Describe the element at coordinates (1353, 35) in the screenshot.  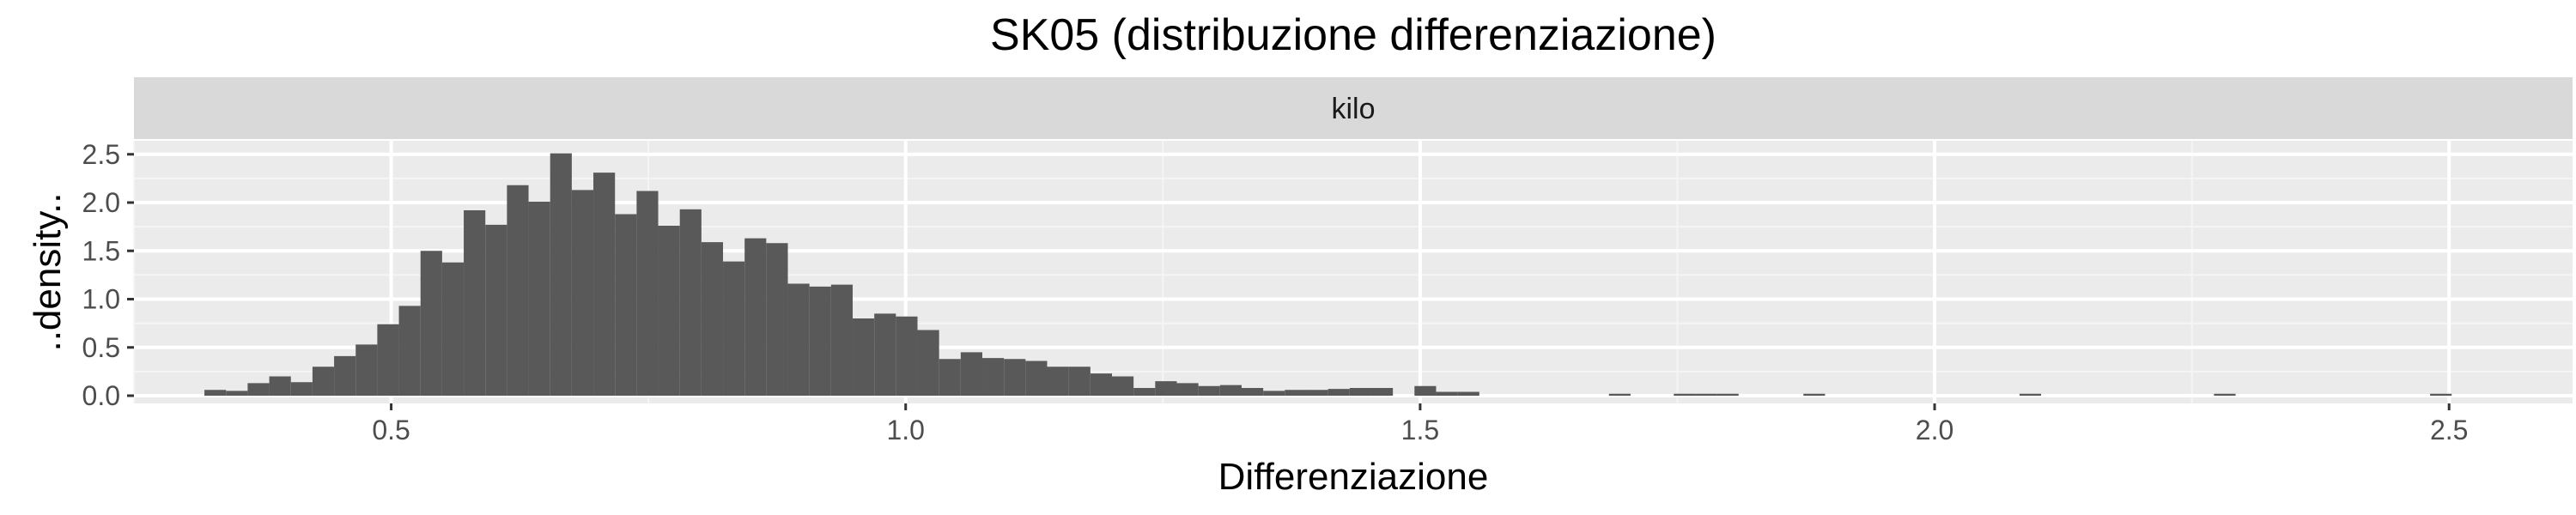
I see `chart-title: SK05 (distribuzione differenziazione)` at that location.